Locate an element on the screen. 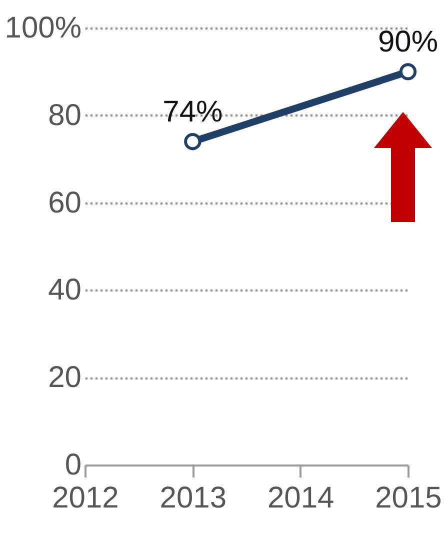 Image resolution: width=447 pixels, height=541 pixels. y-tick-label: 80 is located at coordinates (65, 115).